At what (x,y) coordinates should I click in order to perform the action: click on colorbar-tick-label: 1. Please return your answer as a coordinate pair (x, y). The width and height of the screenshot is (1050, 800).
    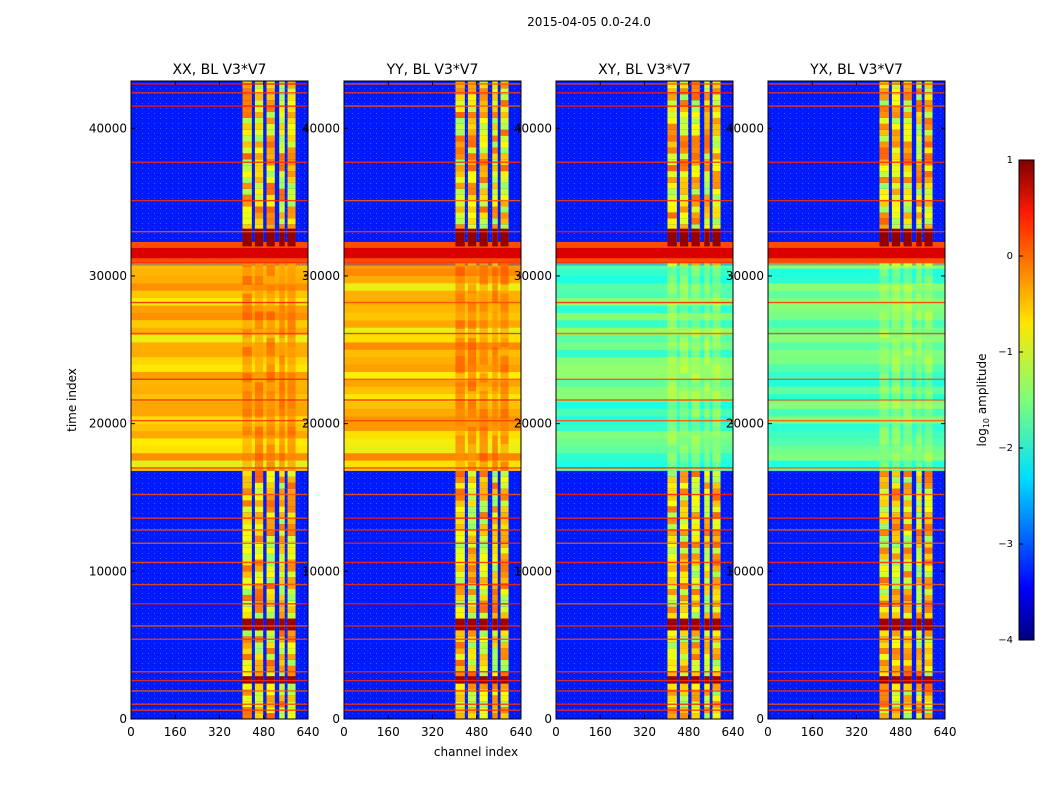
    Looking at the image, I should click on (1010, 160).